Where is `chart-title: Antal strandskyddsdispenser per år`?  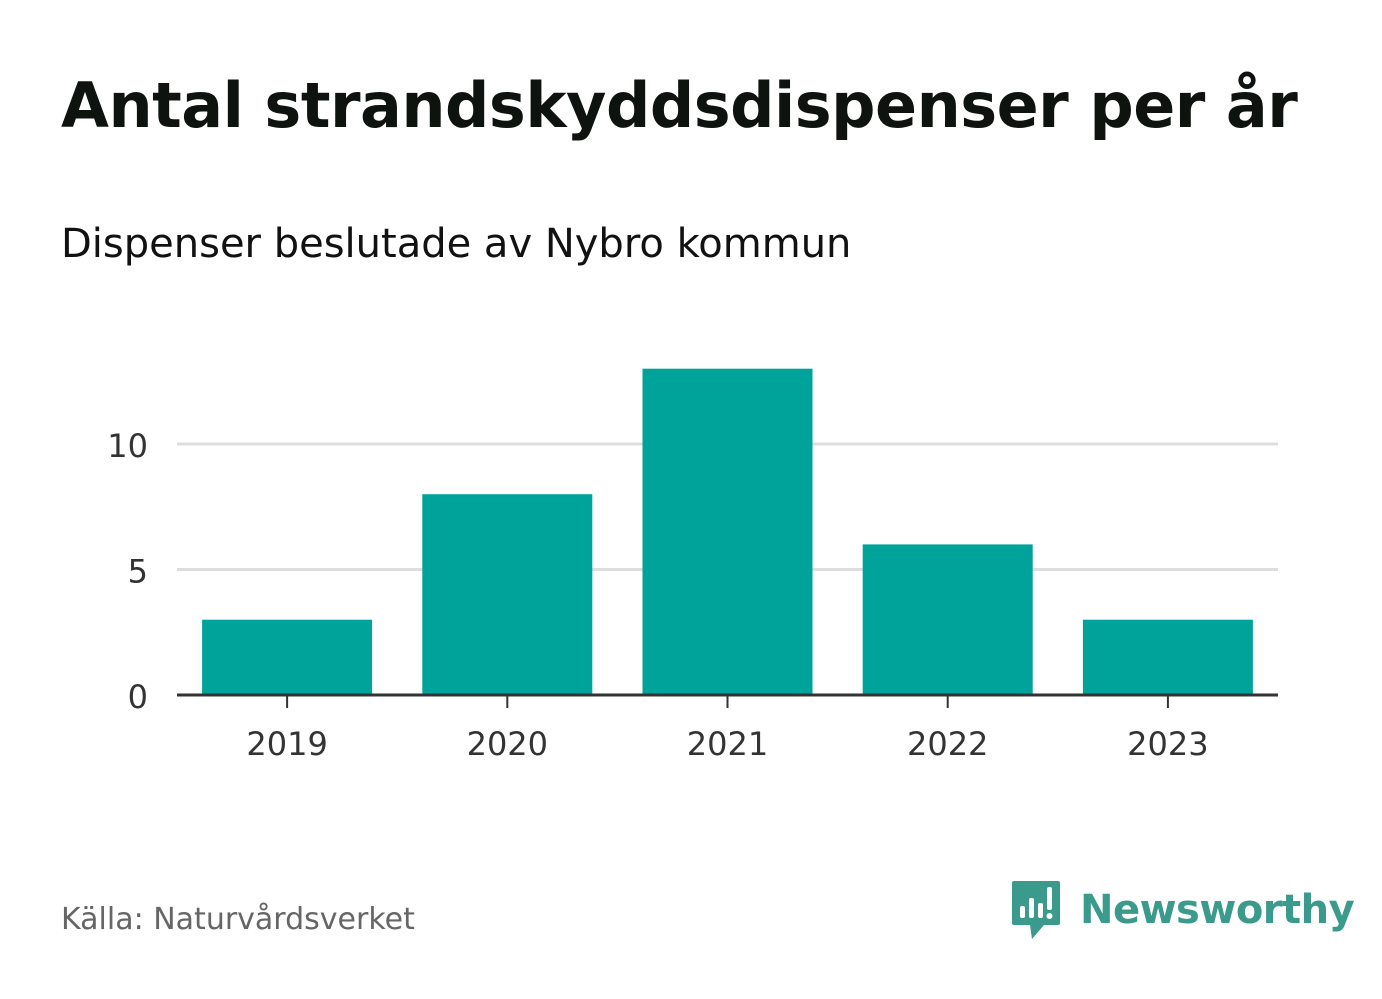
chart-title: Antal strandskyddsdispenser per år is located at coordinates (679, 105).